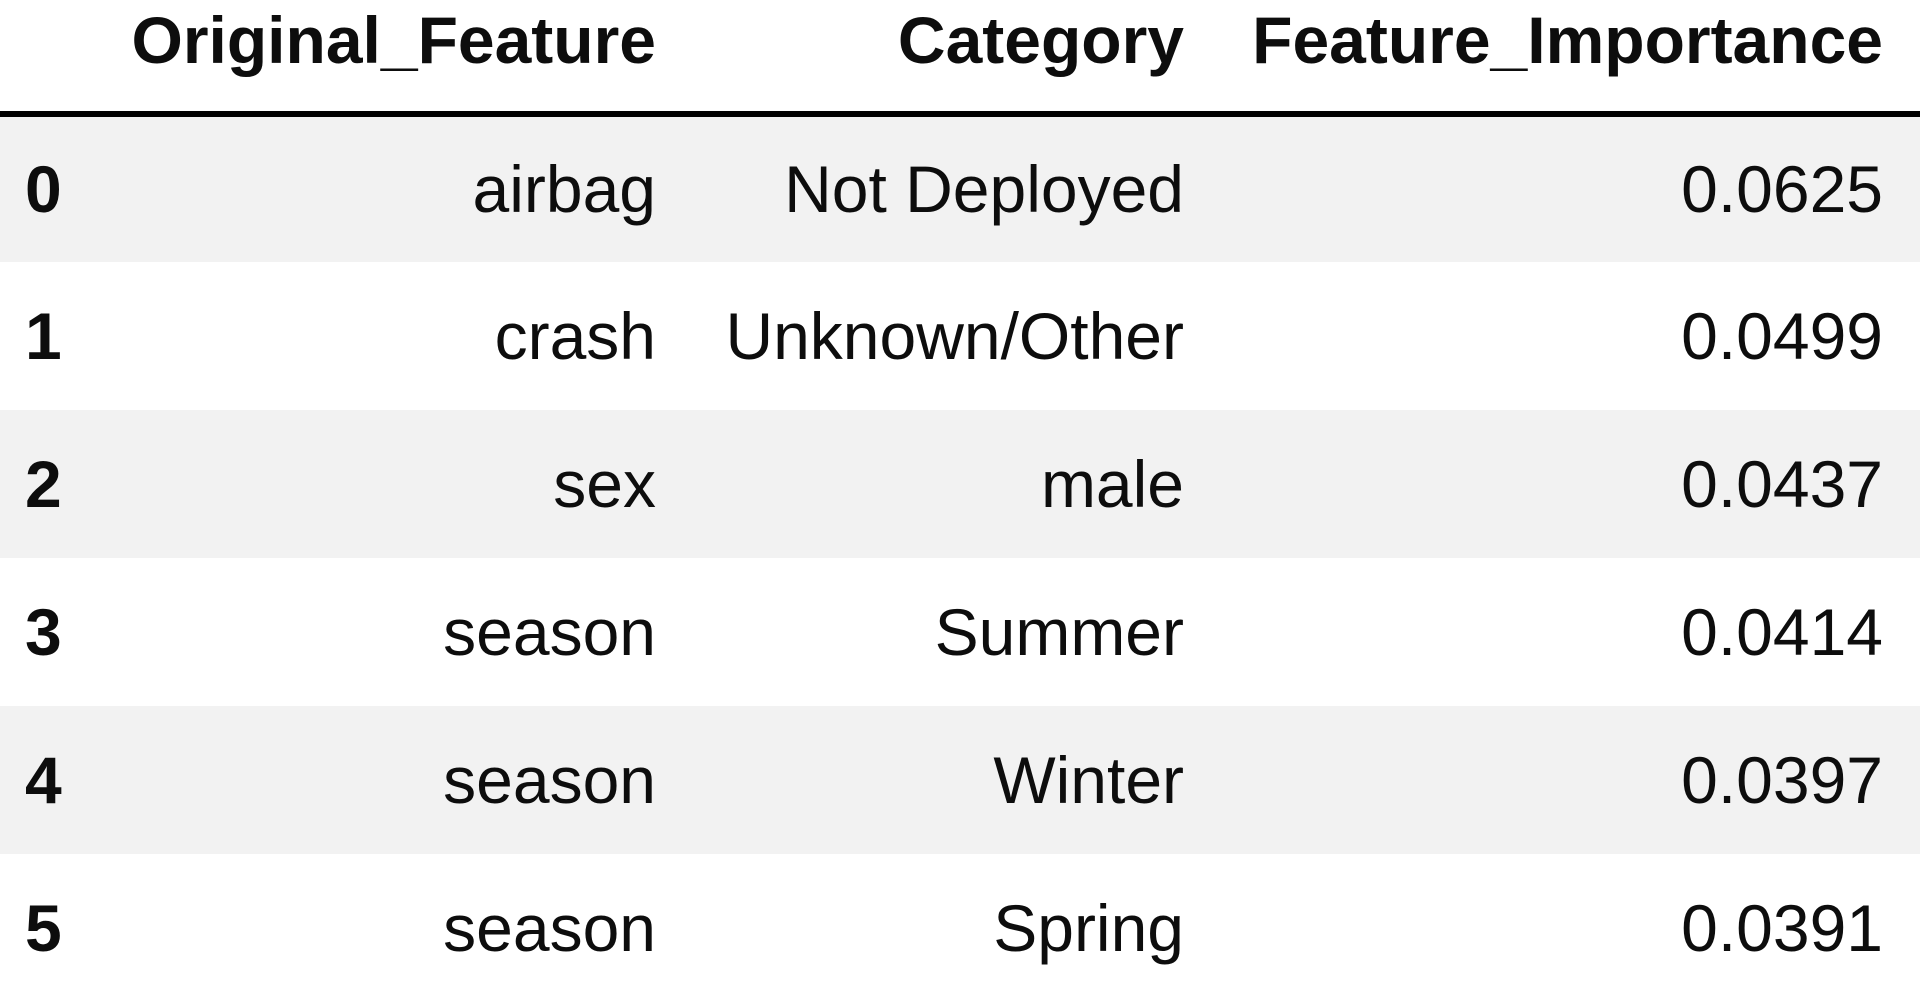  Describe the element at coordinates (1088, 779) in the screenshot. I see `cell-category: Winter` at that location.